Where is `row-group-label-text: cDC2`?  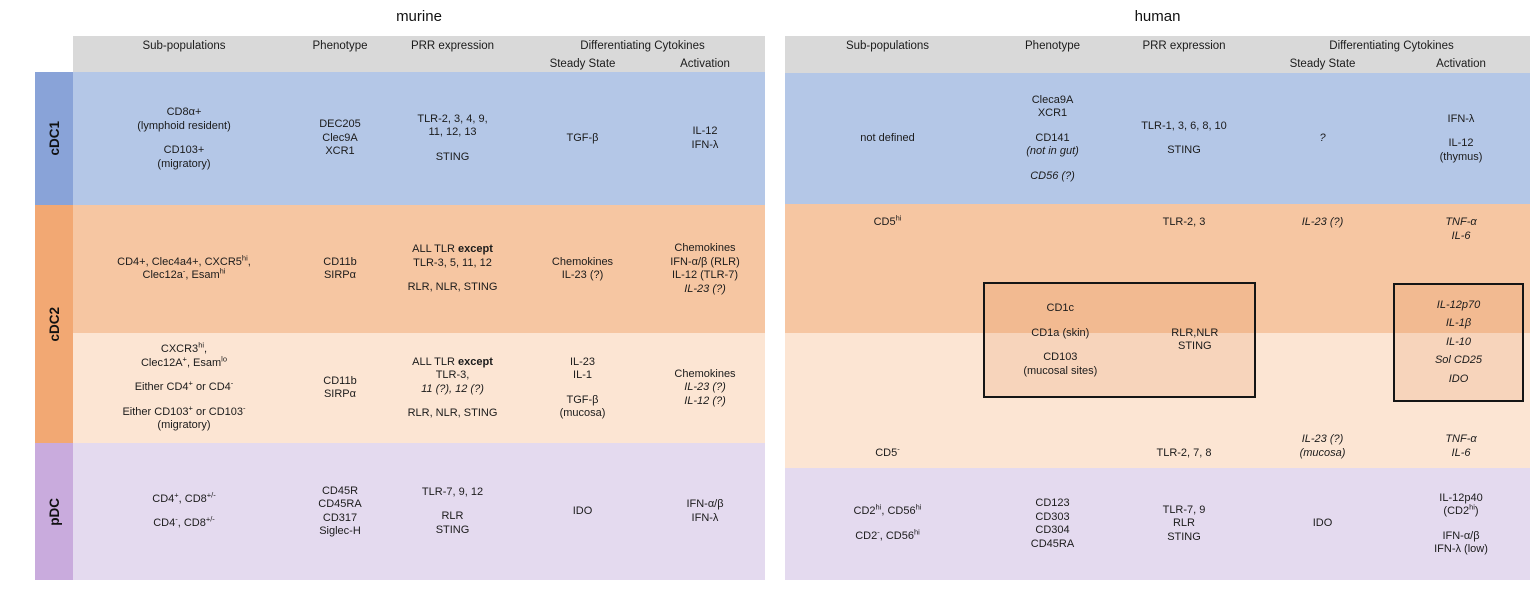
row-group-label-text: cDC2 is located at coordinates (54, 324).